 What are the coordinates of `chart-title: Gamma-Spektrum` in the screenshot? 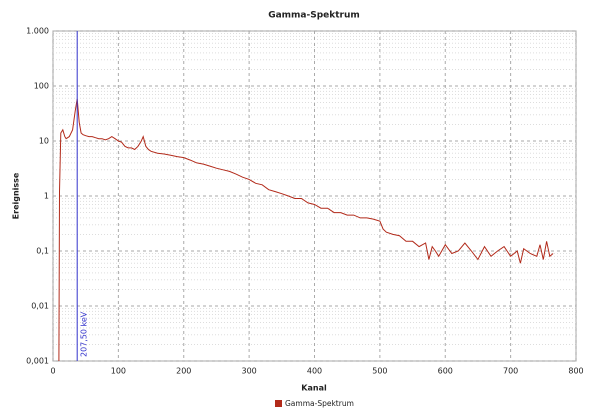 It's located at (314, 16).